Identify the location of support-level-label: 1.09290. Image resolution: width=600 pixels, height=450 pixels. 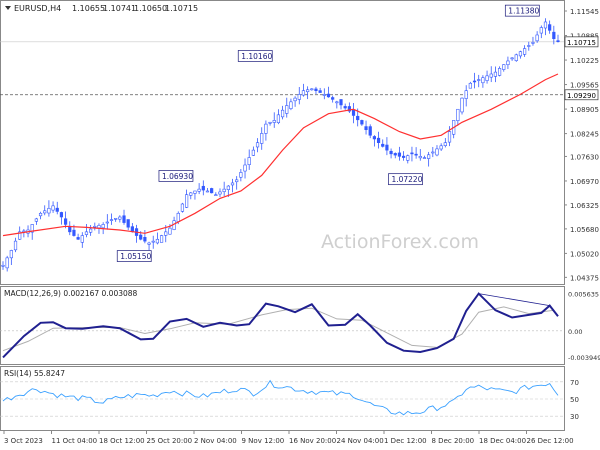
(581, 96).